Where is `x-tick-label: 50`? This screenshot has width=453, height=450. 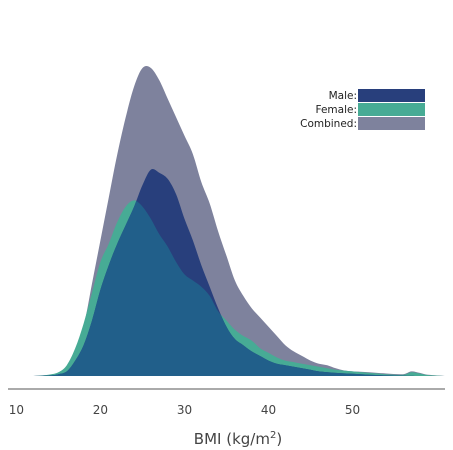
x-tick-label: 50 is located at coordinates (352, 410).